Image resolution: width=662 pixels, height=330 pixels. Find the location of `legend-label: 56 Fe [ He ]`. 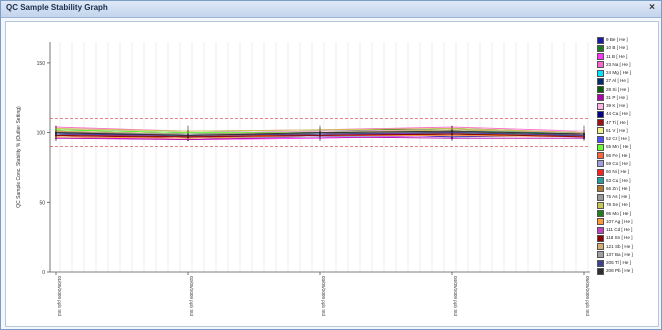

legend-label: 56 Fe [ He ] is located at coordinates (618, 155).